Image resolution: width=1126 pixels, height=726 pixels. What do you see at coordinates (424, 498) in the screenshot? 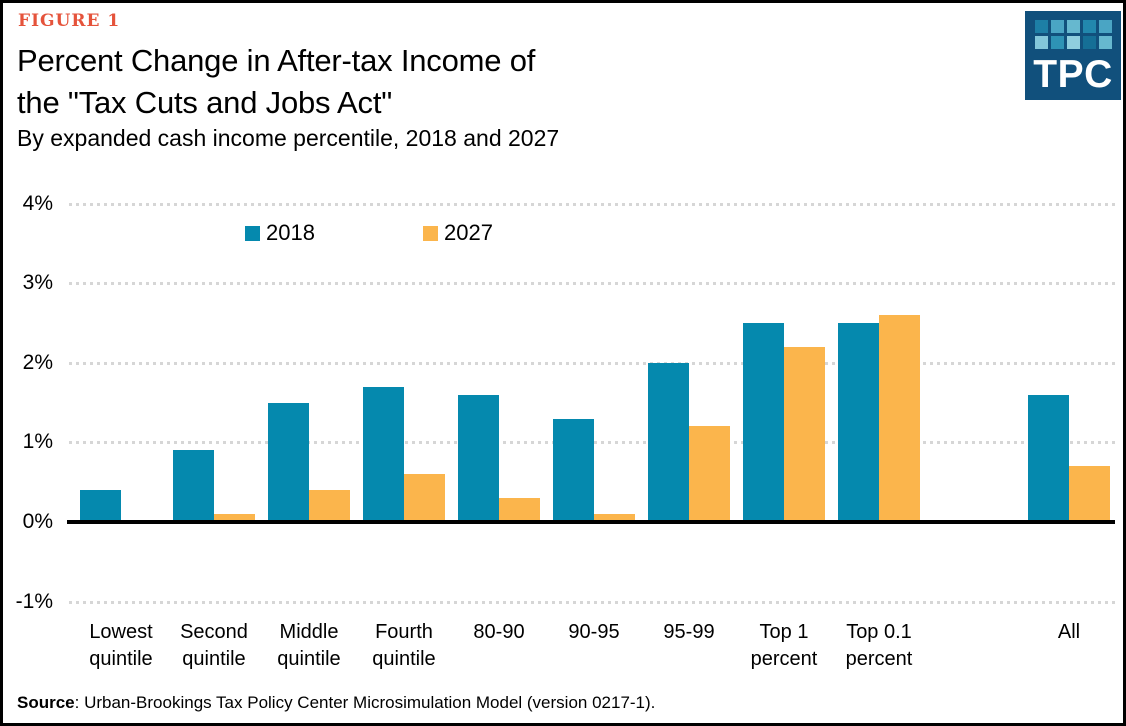
I see `bar-2027-fourth-quintile` at bounding box center [424, 498].